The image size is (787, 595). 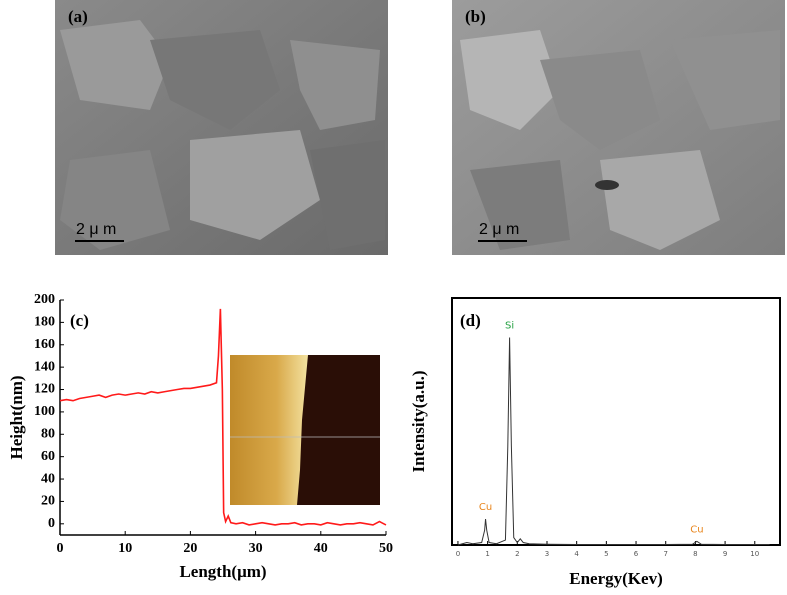 What do you see at coordinates (222, 571) in the screenshot?
I see `x-axis-label: Length(μm)` at bounding box center [222, 571].